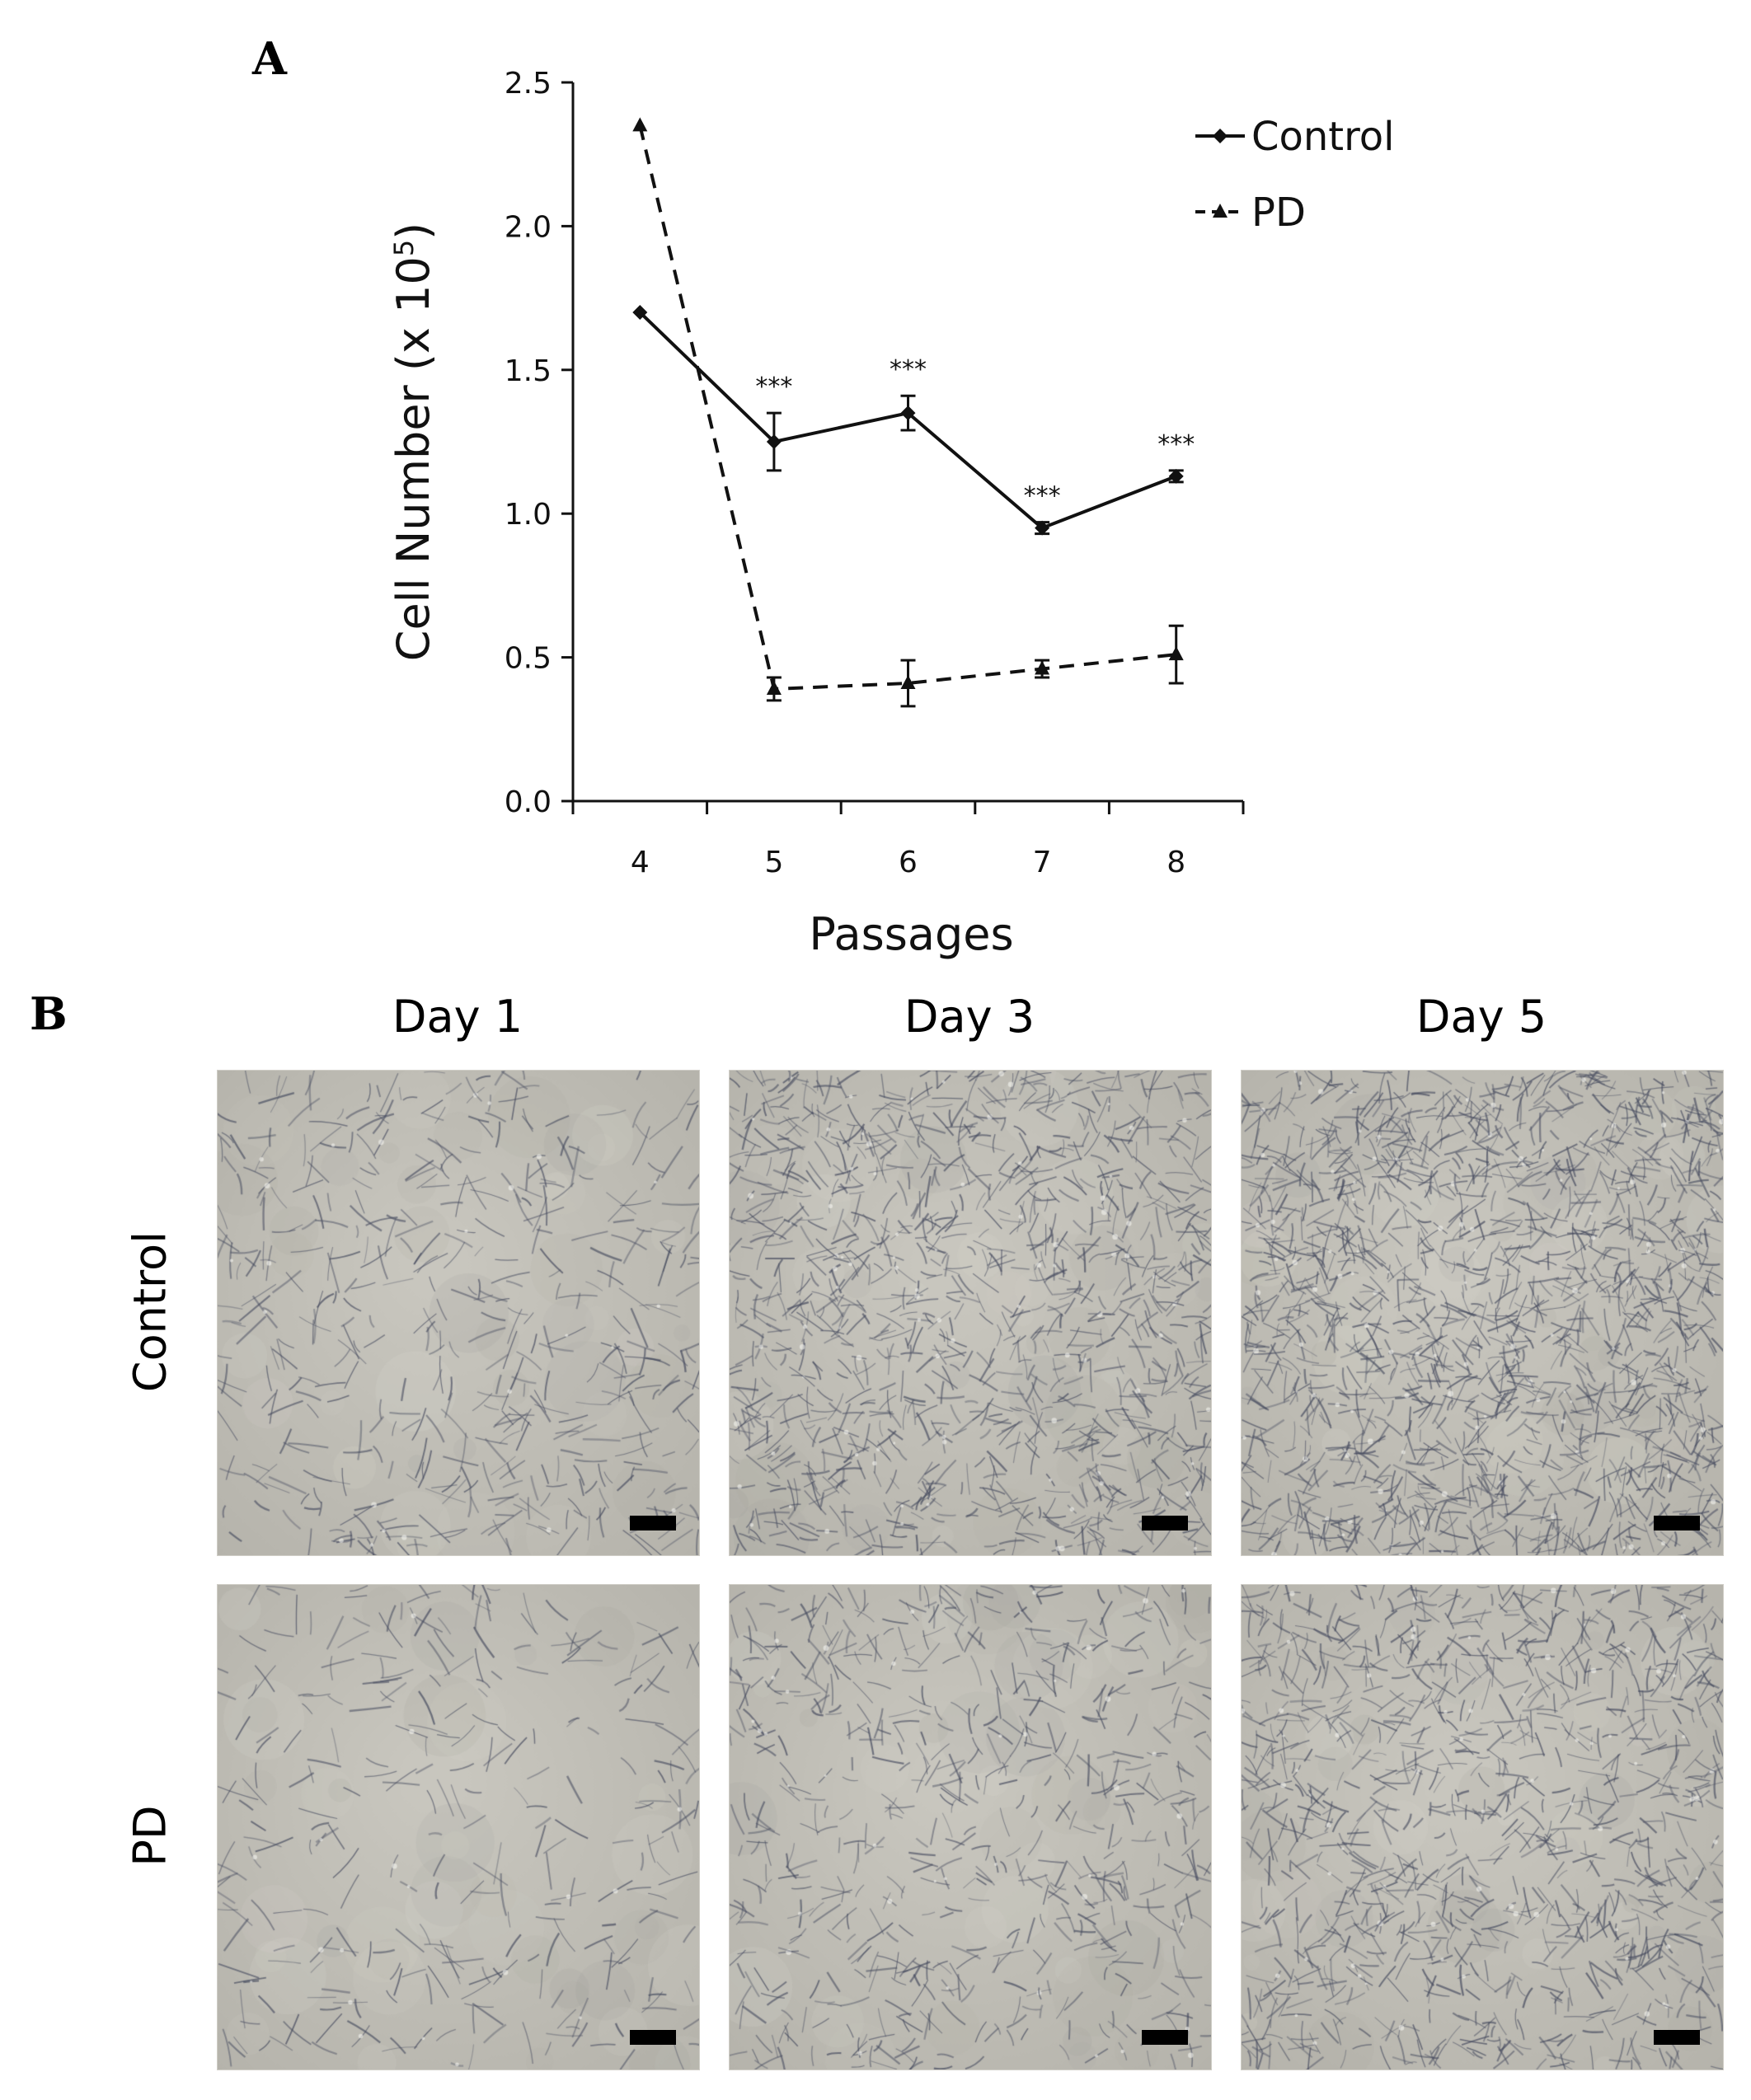  I want to click on chart-marks: *** *** *** ***, so click(914, 412).